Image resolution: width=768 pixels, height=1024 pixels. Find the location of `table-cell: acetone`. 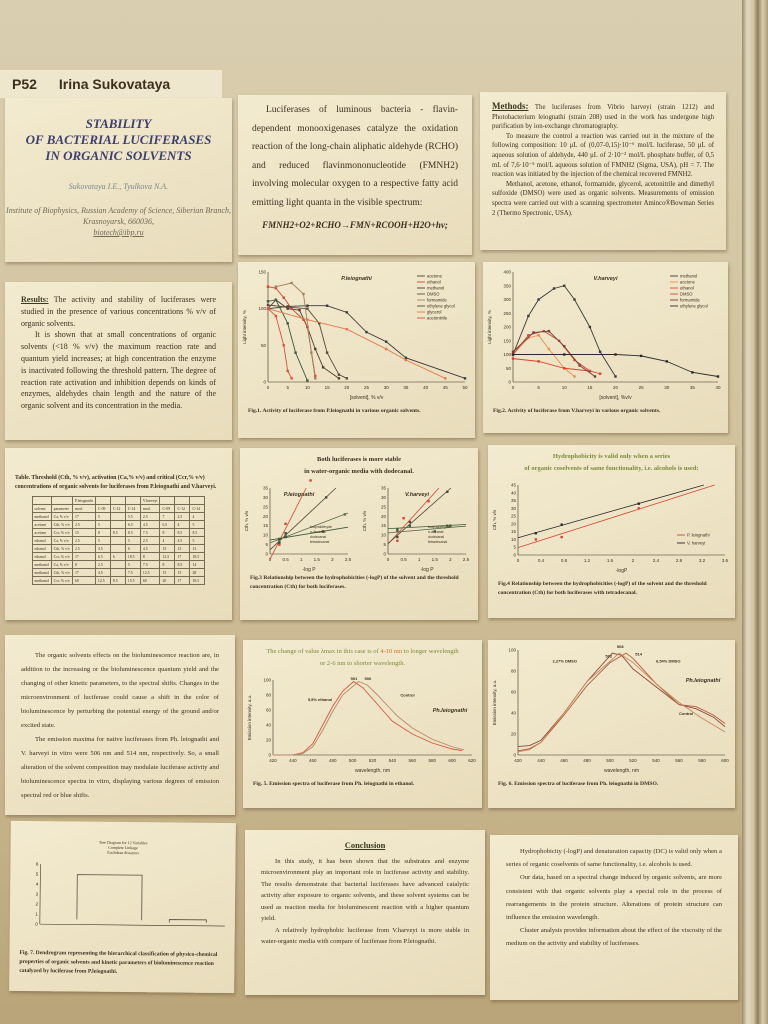

table-cell: acetone is located at coordinates (41, 532).